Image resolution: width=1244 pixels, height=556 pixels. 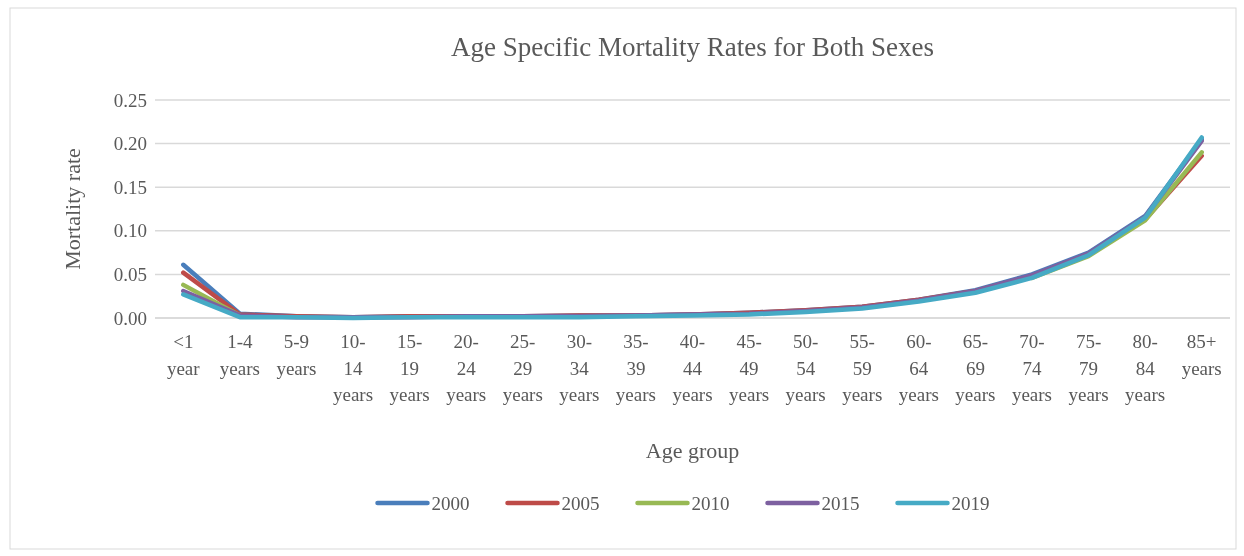 What do you see at coordinates (692, 47) in the screenshot?
I see `chart-title: Age Specific Mortality Rates for Both Sexes` at bounding box center [692, 47].